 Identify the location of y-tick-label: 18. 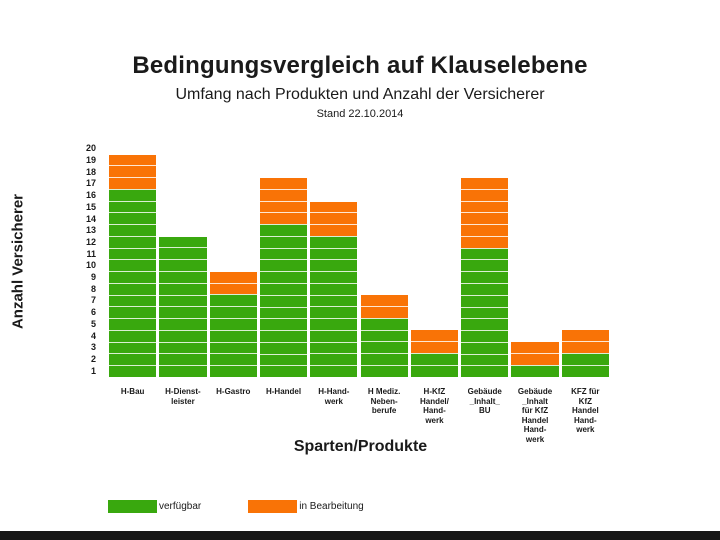
(90, 171).